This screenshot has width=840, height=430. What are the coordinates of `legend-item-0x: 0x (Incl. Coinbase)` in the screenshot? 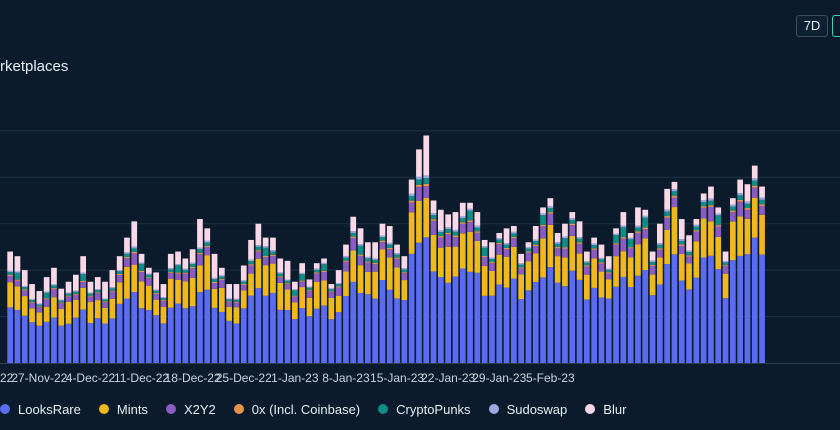 It's located at (296, 409).